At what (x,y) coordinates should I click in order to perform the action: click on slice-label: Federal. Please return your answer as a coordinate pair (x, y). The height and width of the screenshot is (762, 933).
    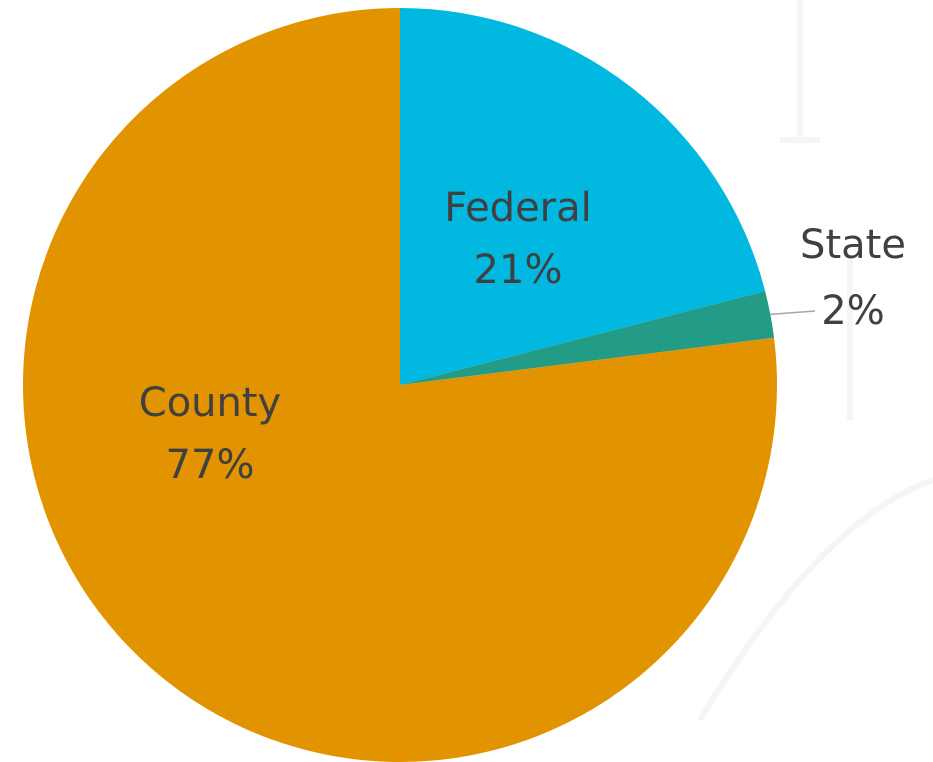
    Looking at the image, I should click on (518, 208).